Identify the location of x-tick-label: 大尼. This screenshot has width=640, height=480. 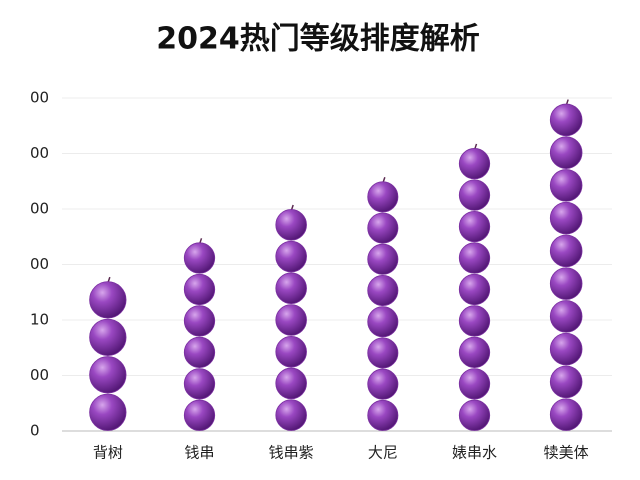
(383, 453).